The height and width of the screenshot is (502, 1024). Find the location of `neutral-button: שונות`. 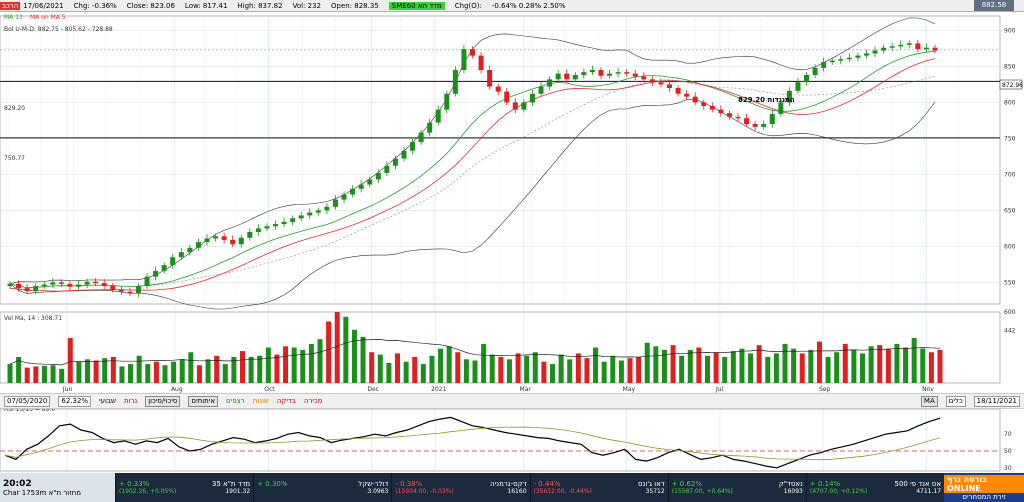

neutral-button: שונות is located at coordinates (260, 401).